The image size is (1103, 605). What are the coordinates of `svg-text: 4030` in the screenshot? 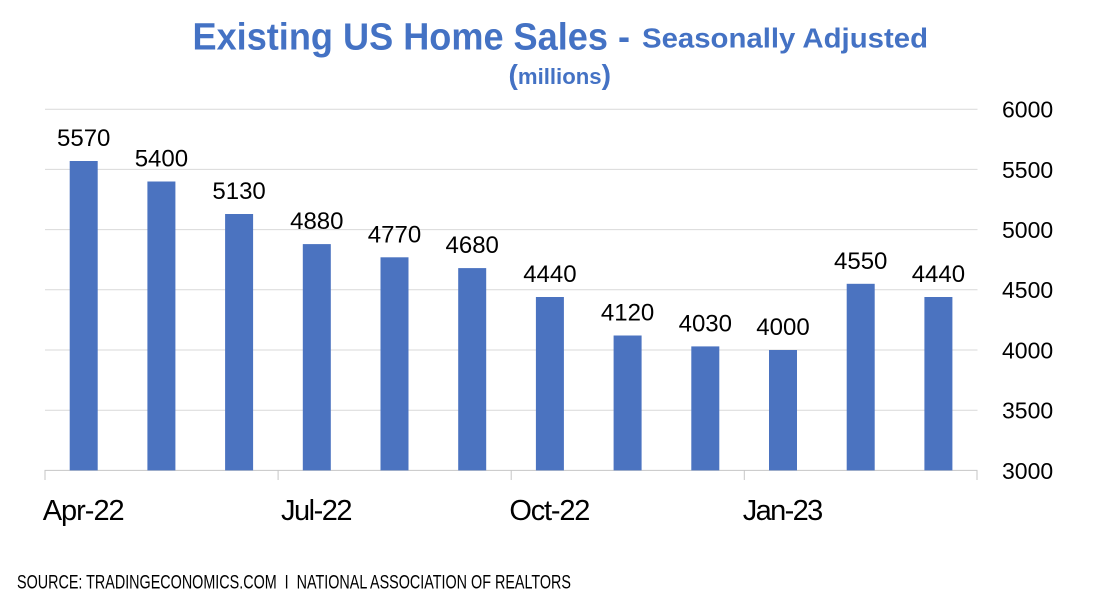 It's located at (705, 323).